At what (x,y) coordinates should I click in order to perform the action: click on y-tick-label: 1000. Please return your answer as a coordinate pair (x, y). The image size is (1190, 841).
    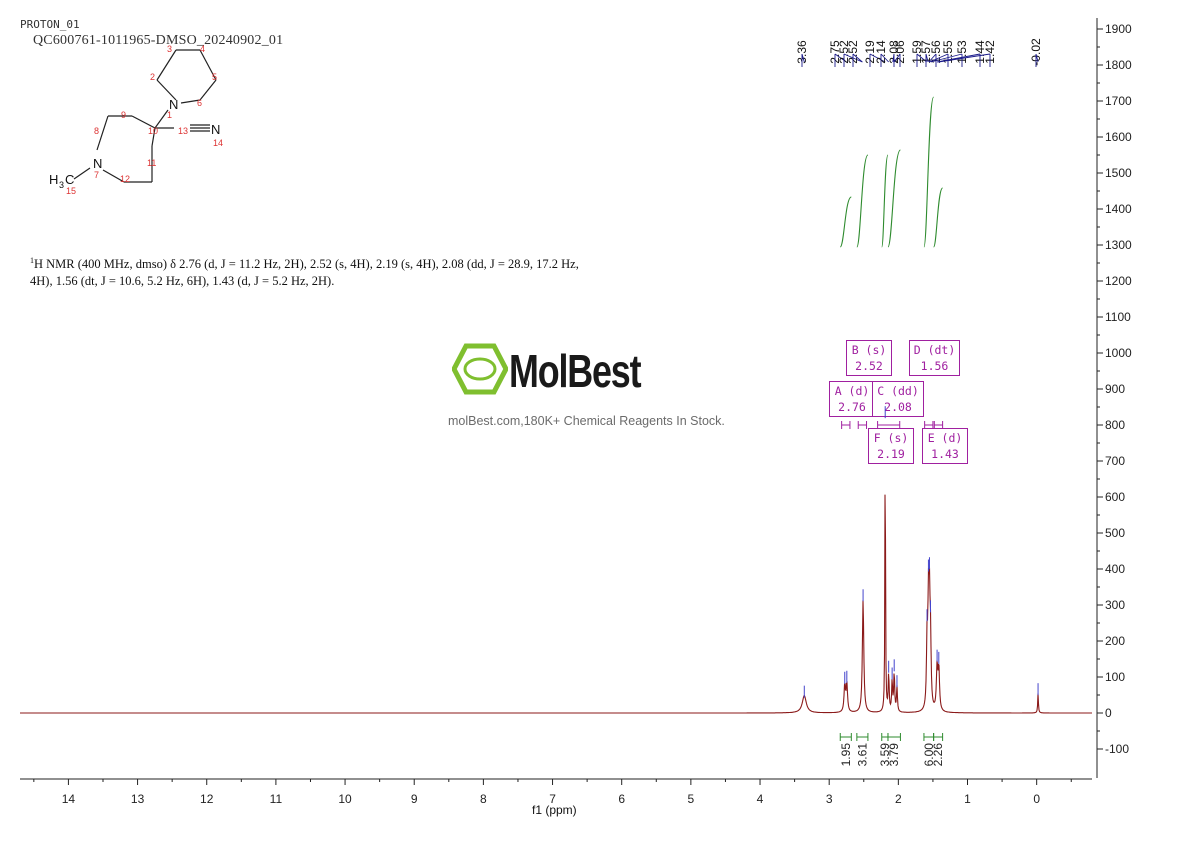
    Looking at the image, I should click on (1118, 353).